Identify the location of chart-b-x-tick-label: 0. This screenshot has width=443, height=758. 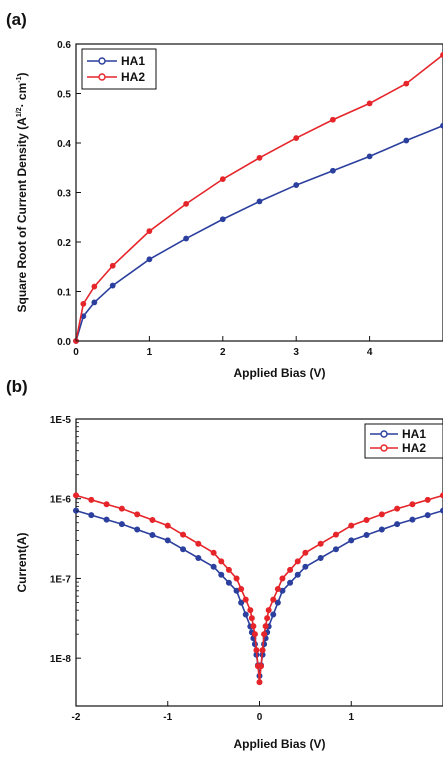
(260, 717).